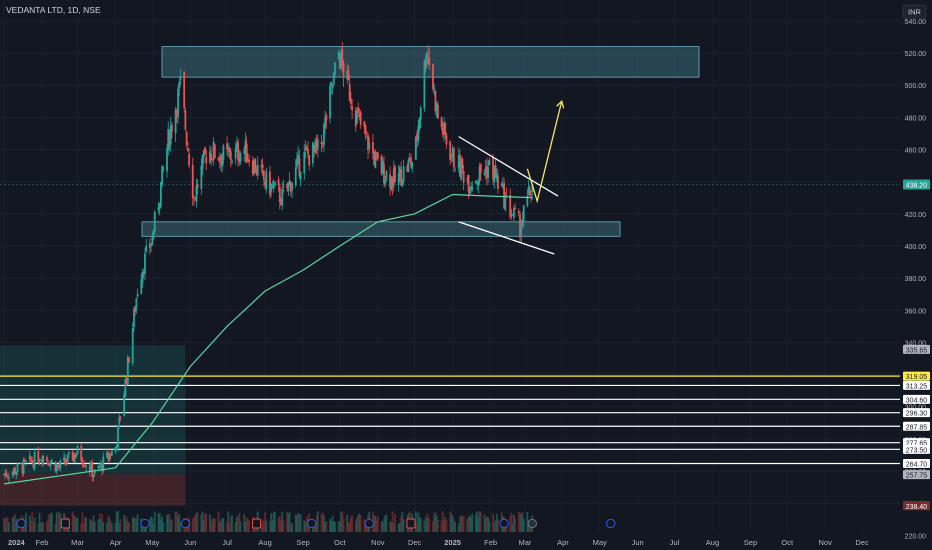 The image size is (932, 550). Describe the element at coordinates (93, 410) in the screenshot. I see `target-zone` at that location.